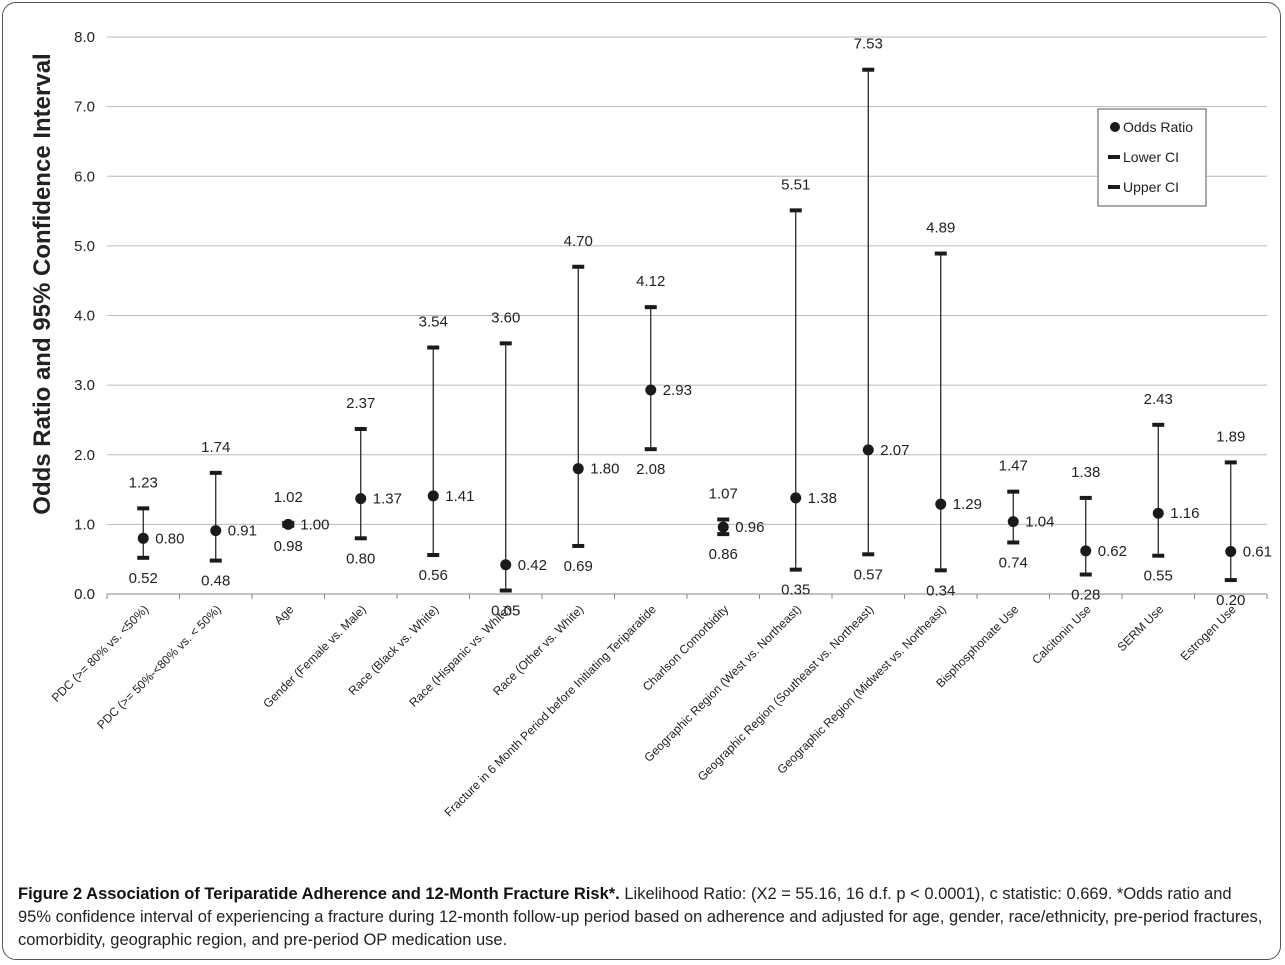  What do you see at coordinates (1013, 562) in the screenshot?
I see `lower-ci-data-label: 0.74` at bounding box center [1013, 562].